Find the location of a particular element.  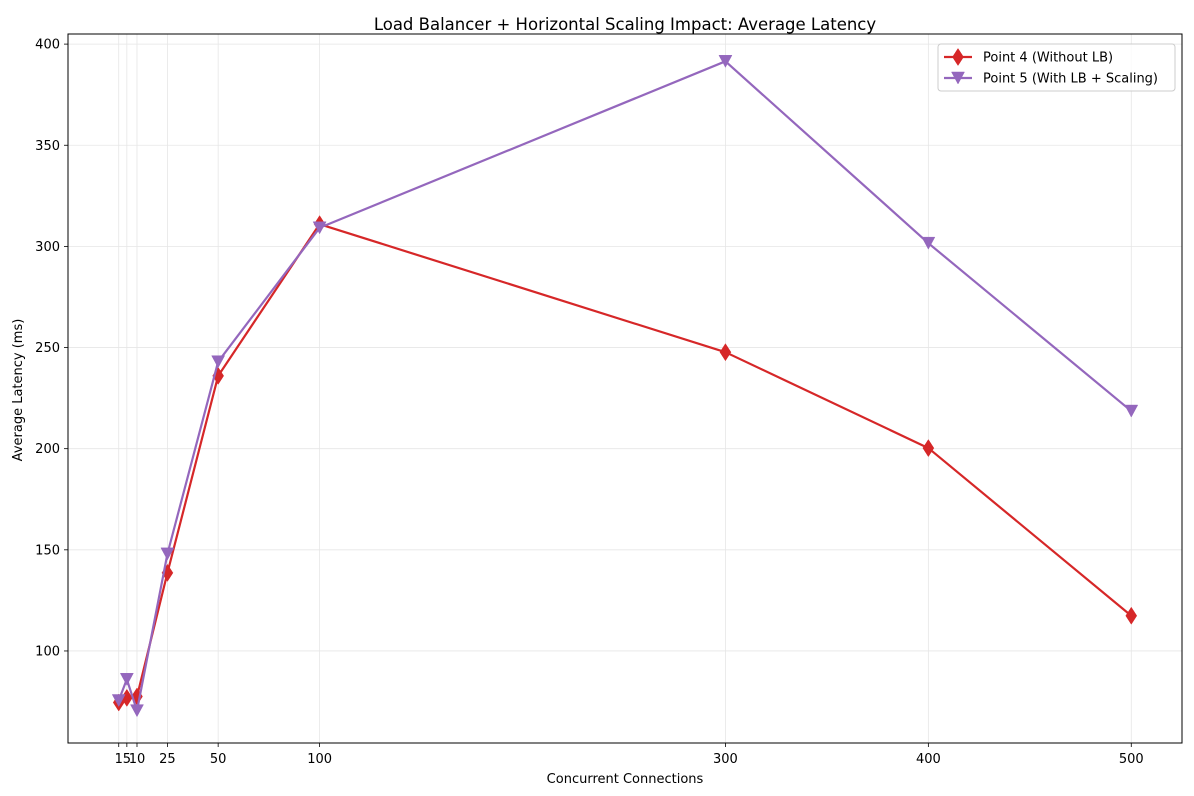

y-axis-ticks: 100 150 200 250 300 350 400 is located at coordinates (51, 348).